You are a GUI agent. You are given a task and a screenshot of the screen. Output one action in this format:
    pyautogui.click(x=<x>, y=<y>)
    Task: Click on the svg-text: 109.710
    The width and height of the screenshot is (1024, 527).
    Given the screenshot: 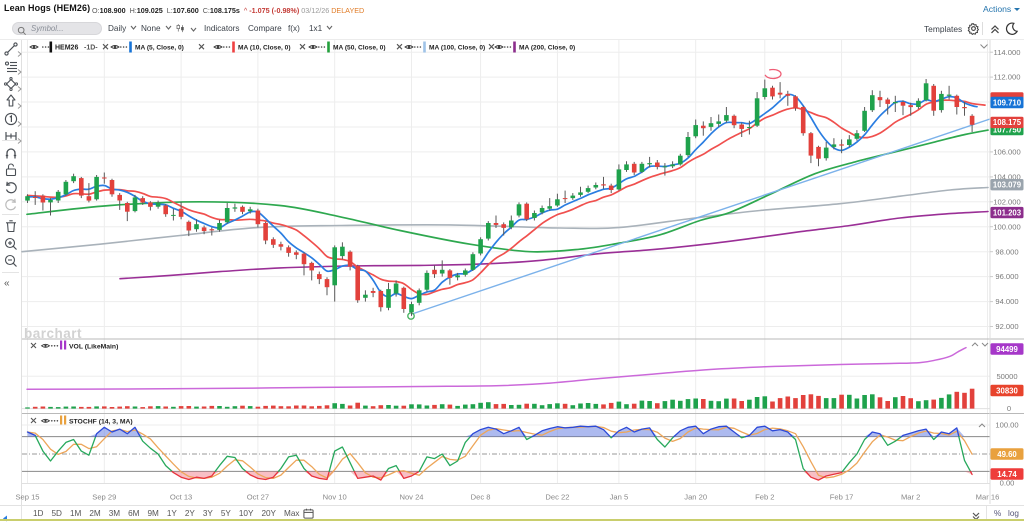 What is the action you would take?
    pyautogui.click(x=1007, y=102)
    